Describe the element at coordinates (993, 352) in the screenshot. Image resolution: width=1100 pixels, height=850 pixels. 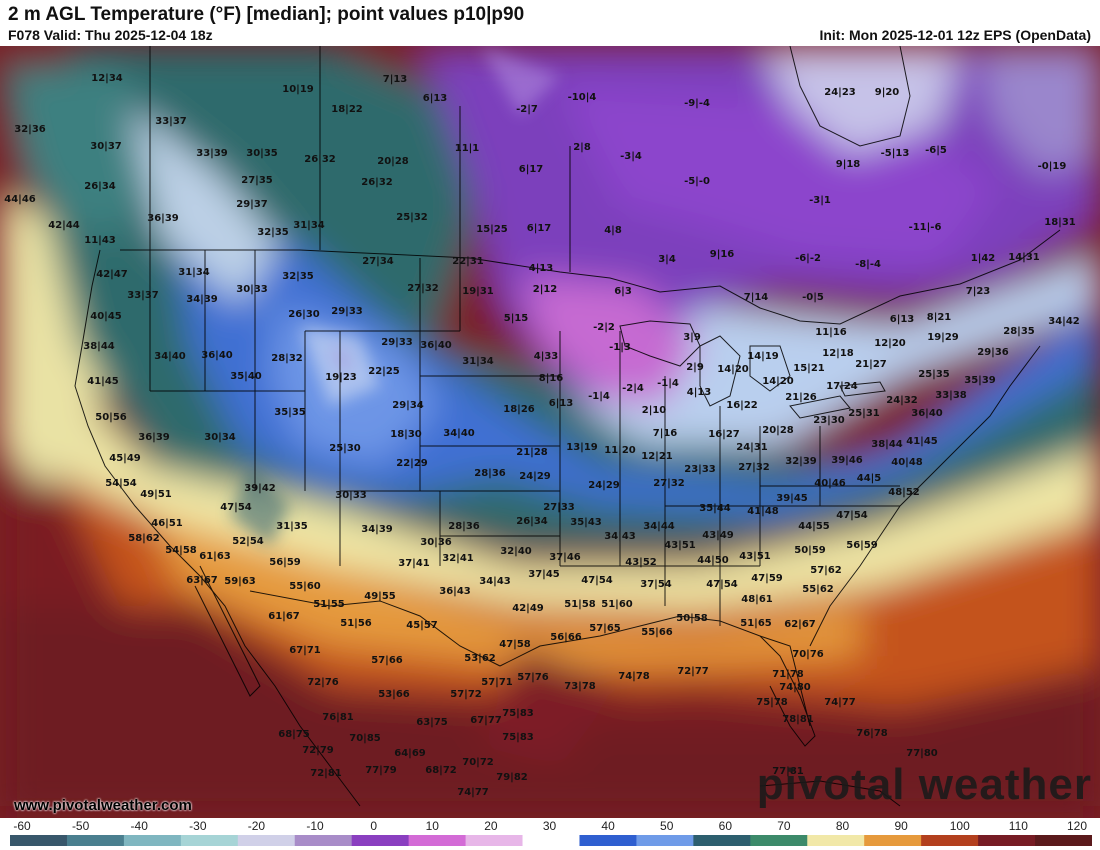
I see `point-value: 29|36` at that location.